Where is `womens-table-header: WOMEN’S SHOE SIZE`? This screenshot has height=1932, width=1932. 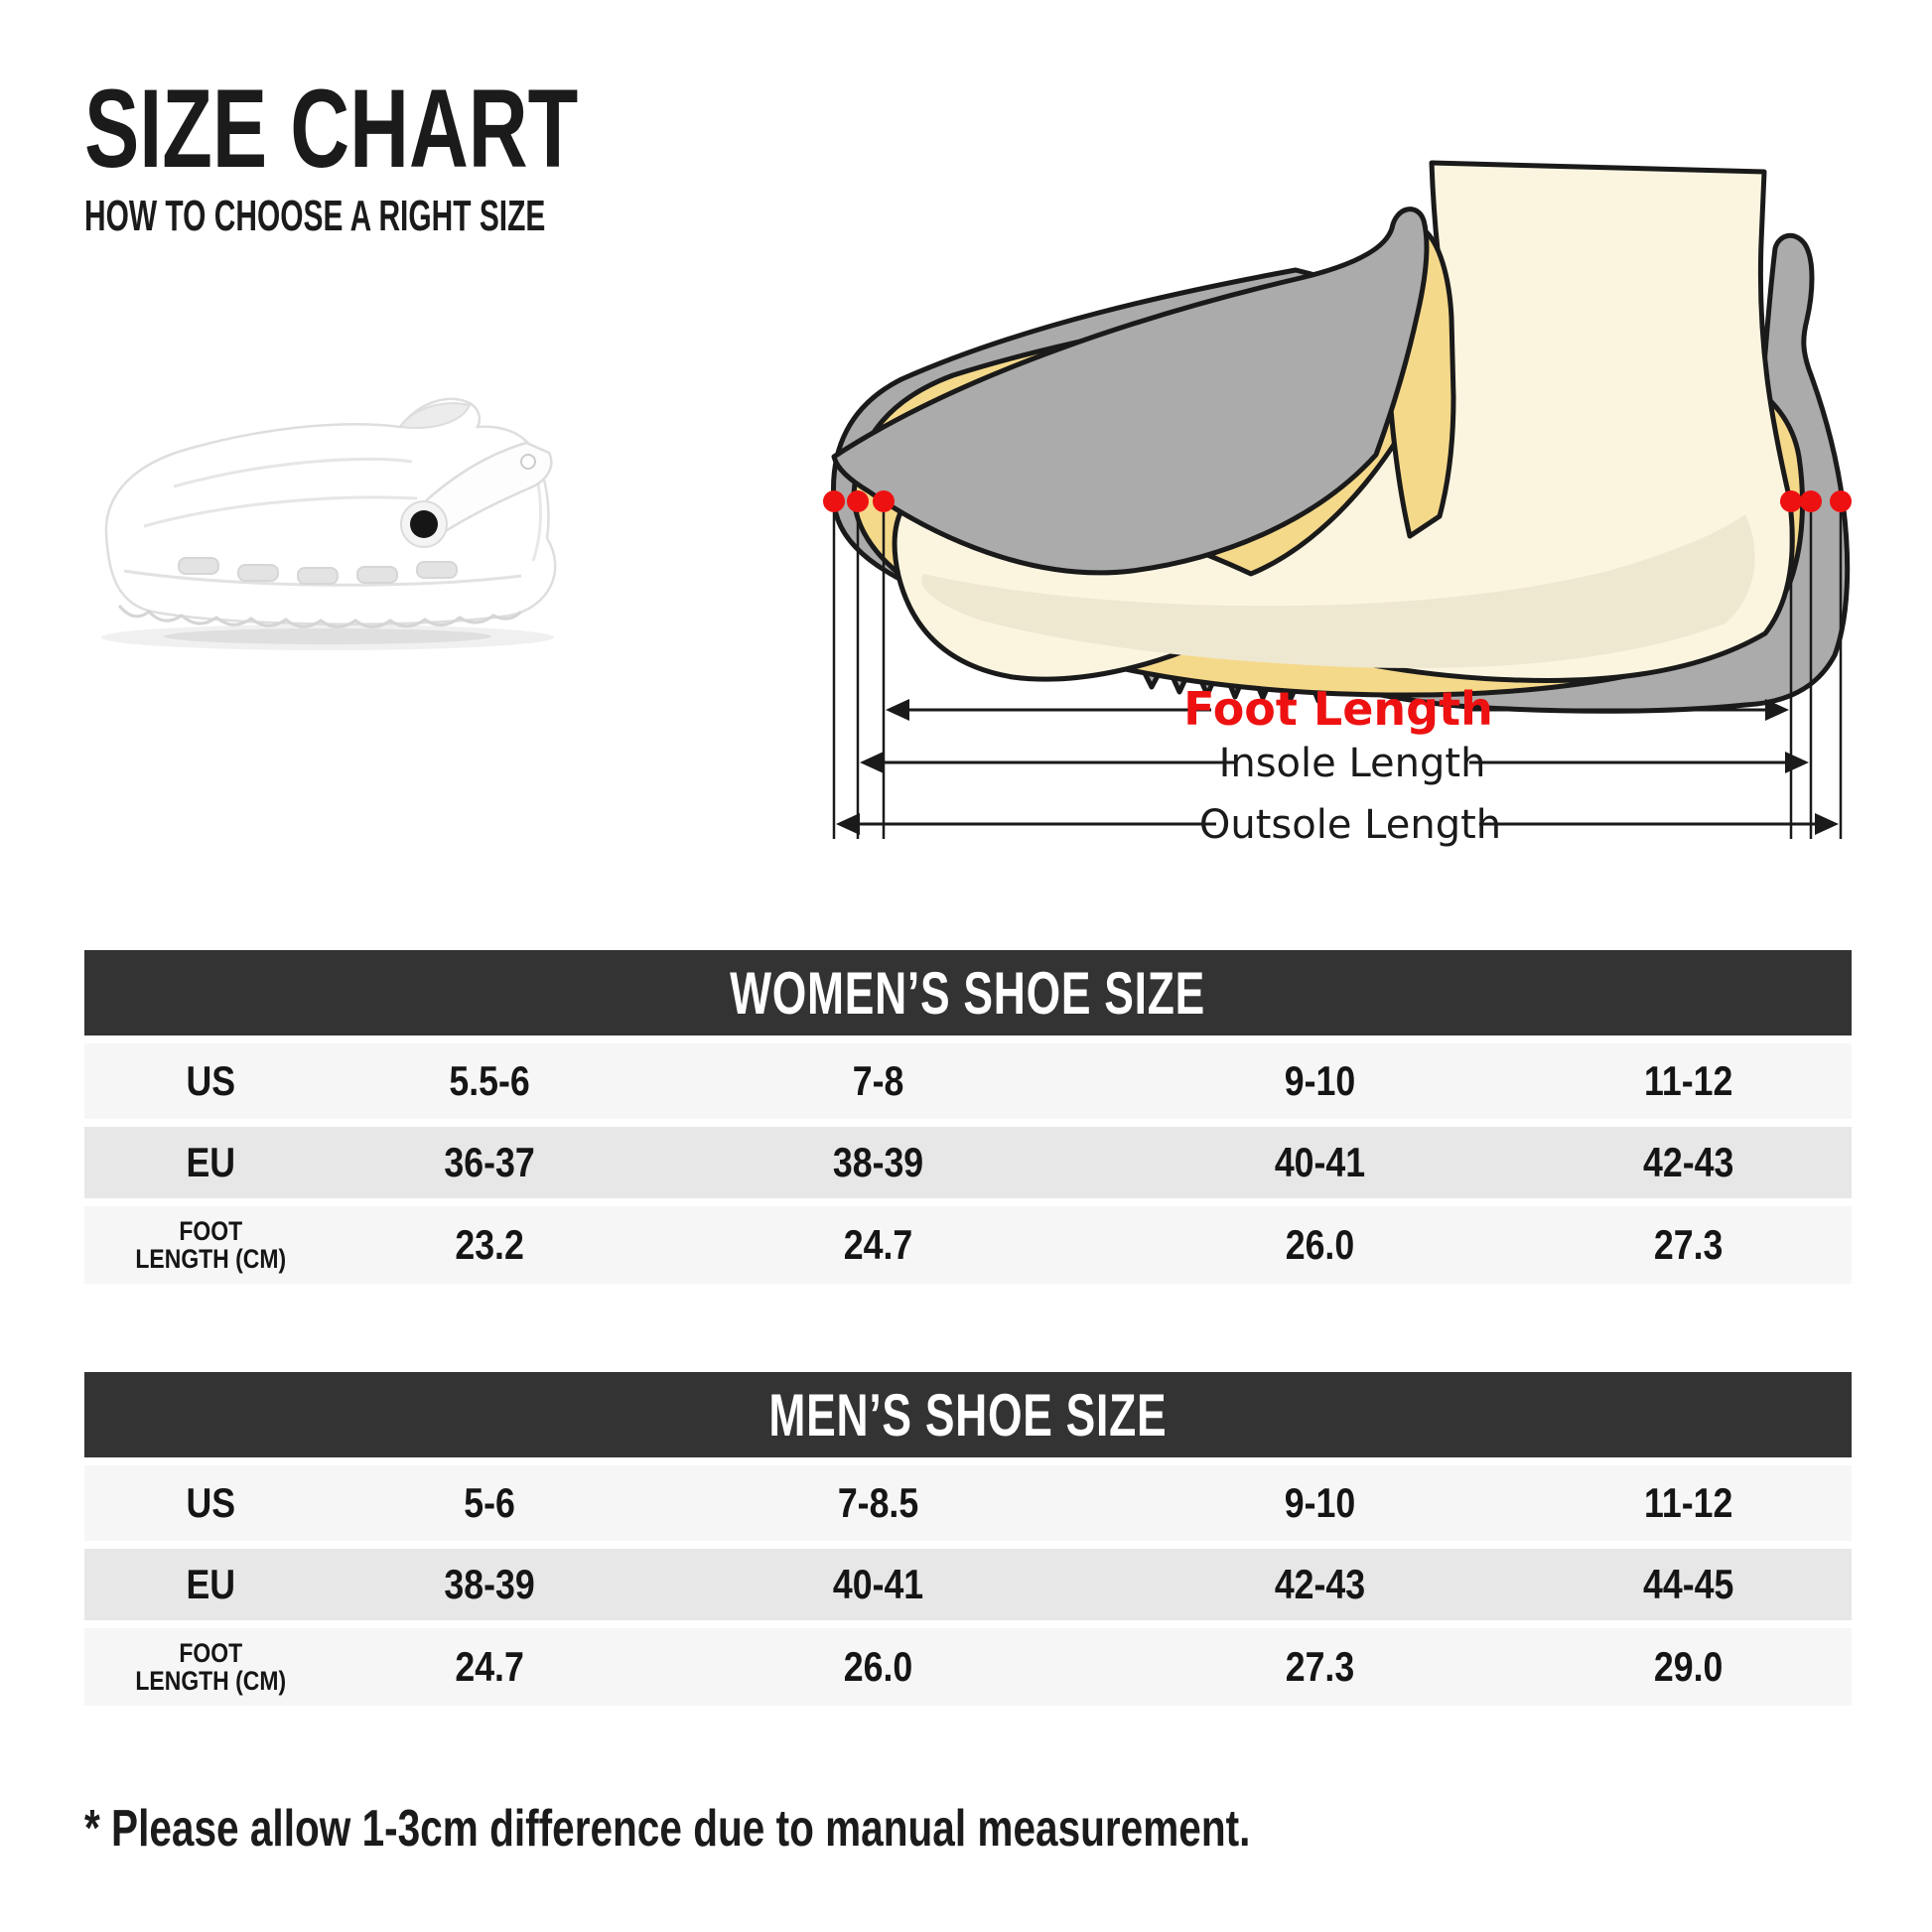
womens-table-header: WOMEN’S SHOE SIZE is located at coordinates (968, 992).